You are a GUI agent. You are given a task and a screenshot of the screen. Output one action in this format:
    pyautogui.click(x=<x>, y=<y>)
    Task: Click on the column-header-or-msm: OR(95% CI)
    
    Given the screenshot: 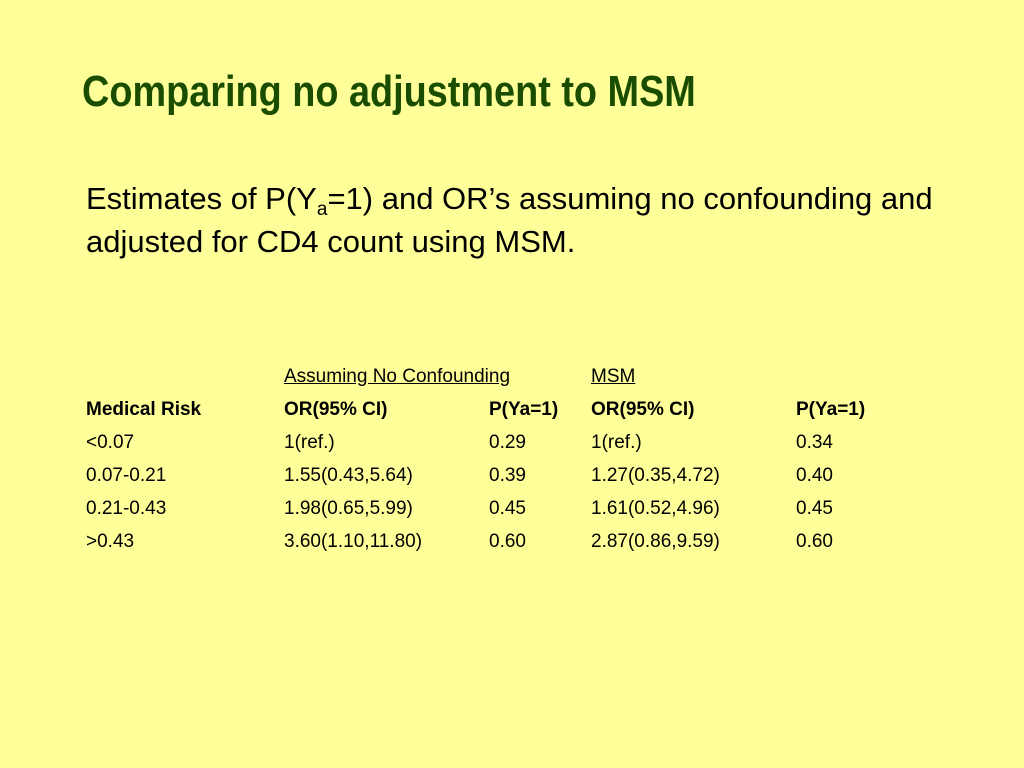 What is the action you would take?
    pyautogui.click(x=643, y=409)
    